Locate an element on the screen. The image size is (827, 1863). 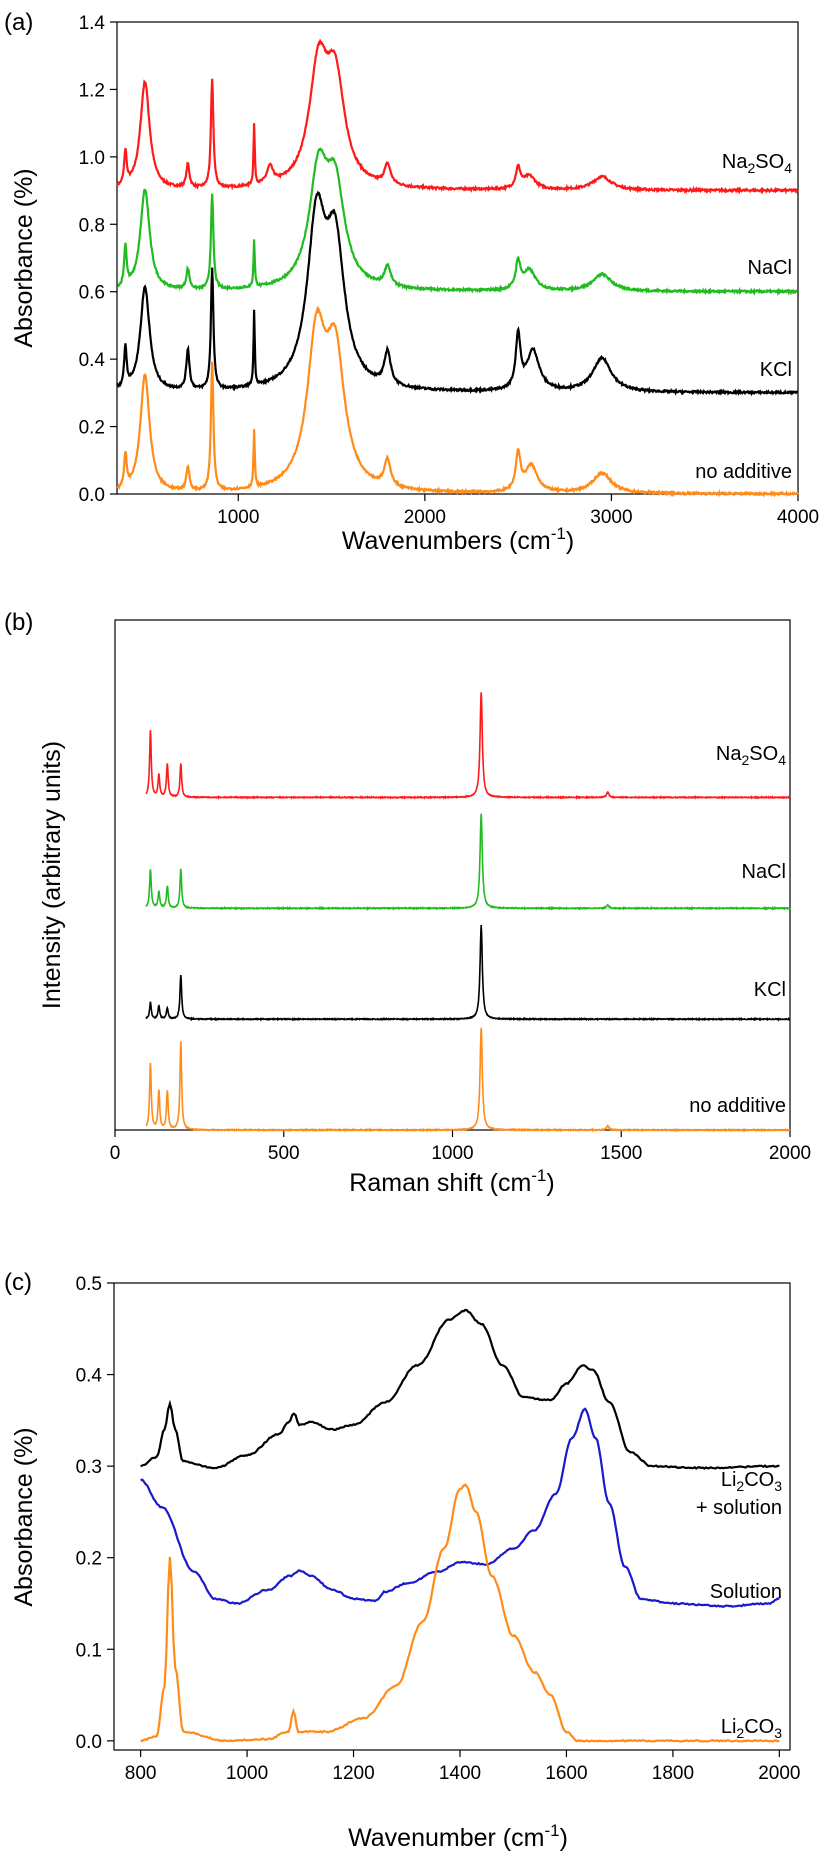
panel-c-label-li2co3: Li2CO3 is located at coordinates (751, 1728).